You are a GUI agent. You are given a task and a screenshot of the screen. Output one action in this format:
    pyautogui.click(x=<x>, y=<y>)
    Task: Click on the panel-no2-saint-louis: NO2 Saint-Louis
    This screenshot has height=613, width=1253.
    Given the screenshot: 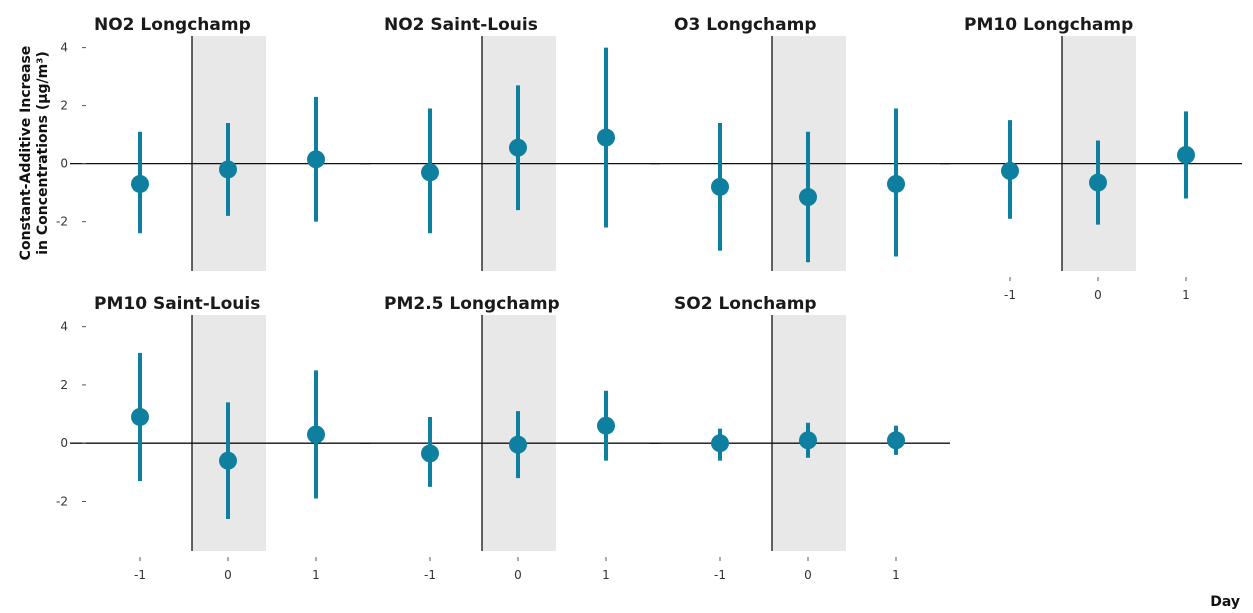 What is the action you would take?
    pyautogui.click(x=510, y=143)
    